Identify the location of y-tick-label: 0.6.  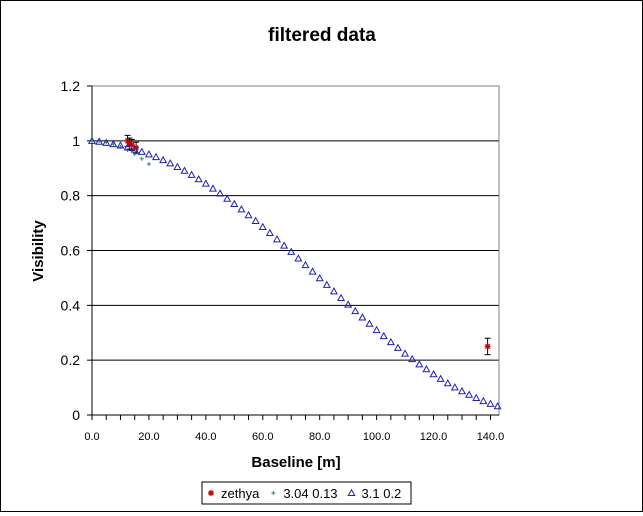
(71, 251).